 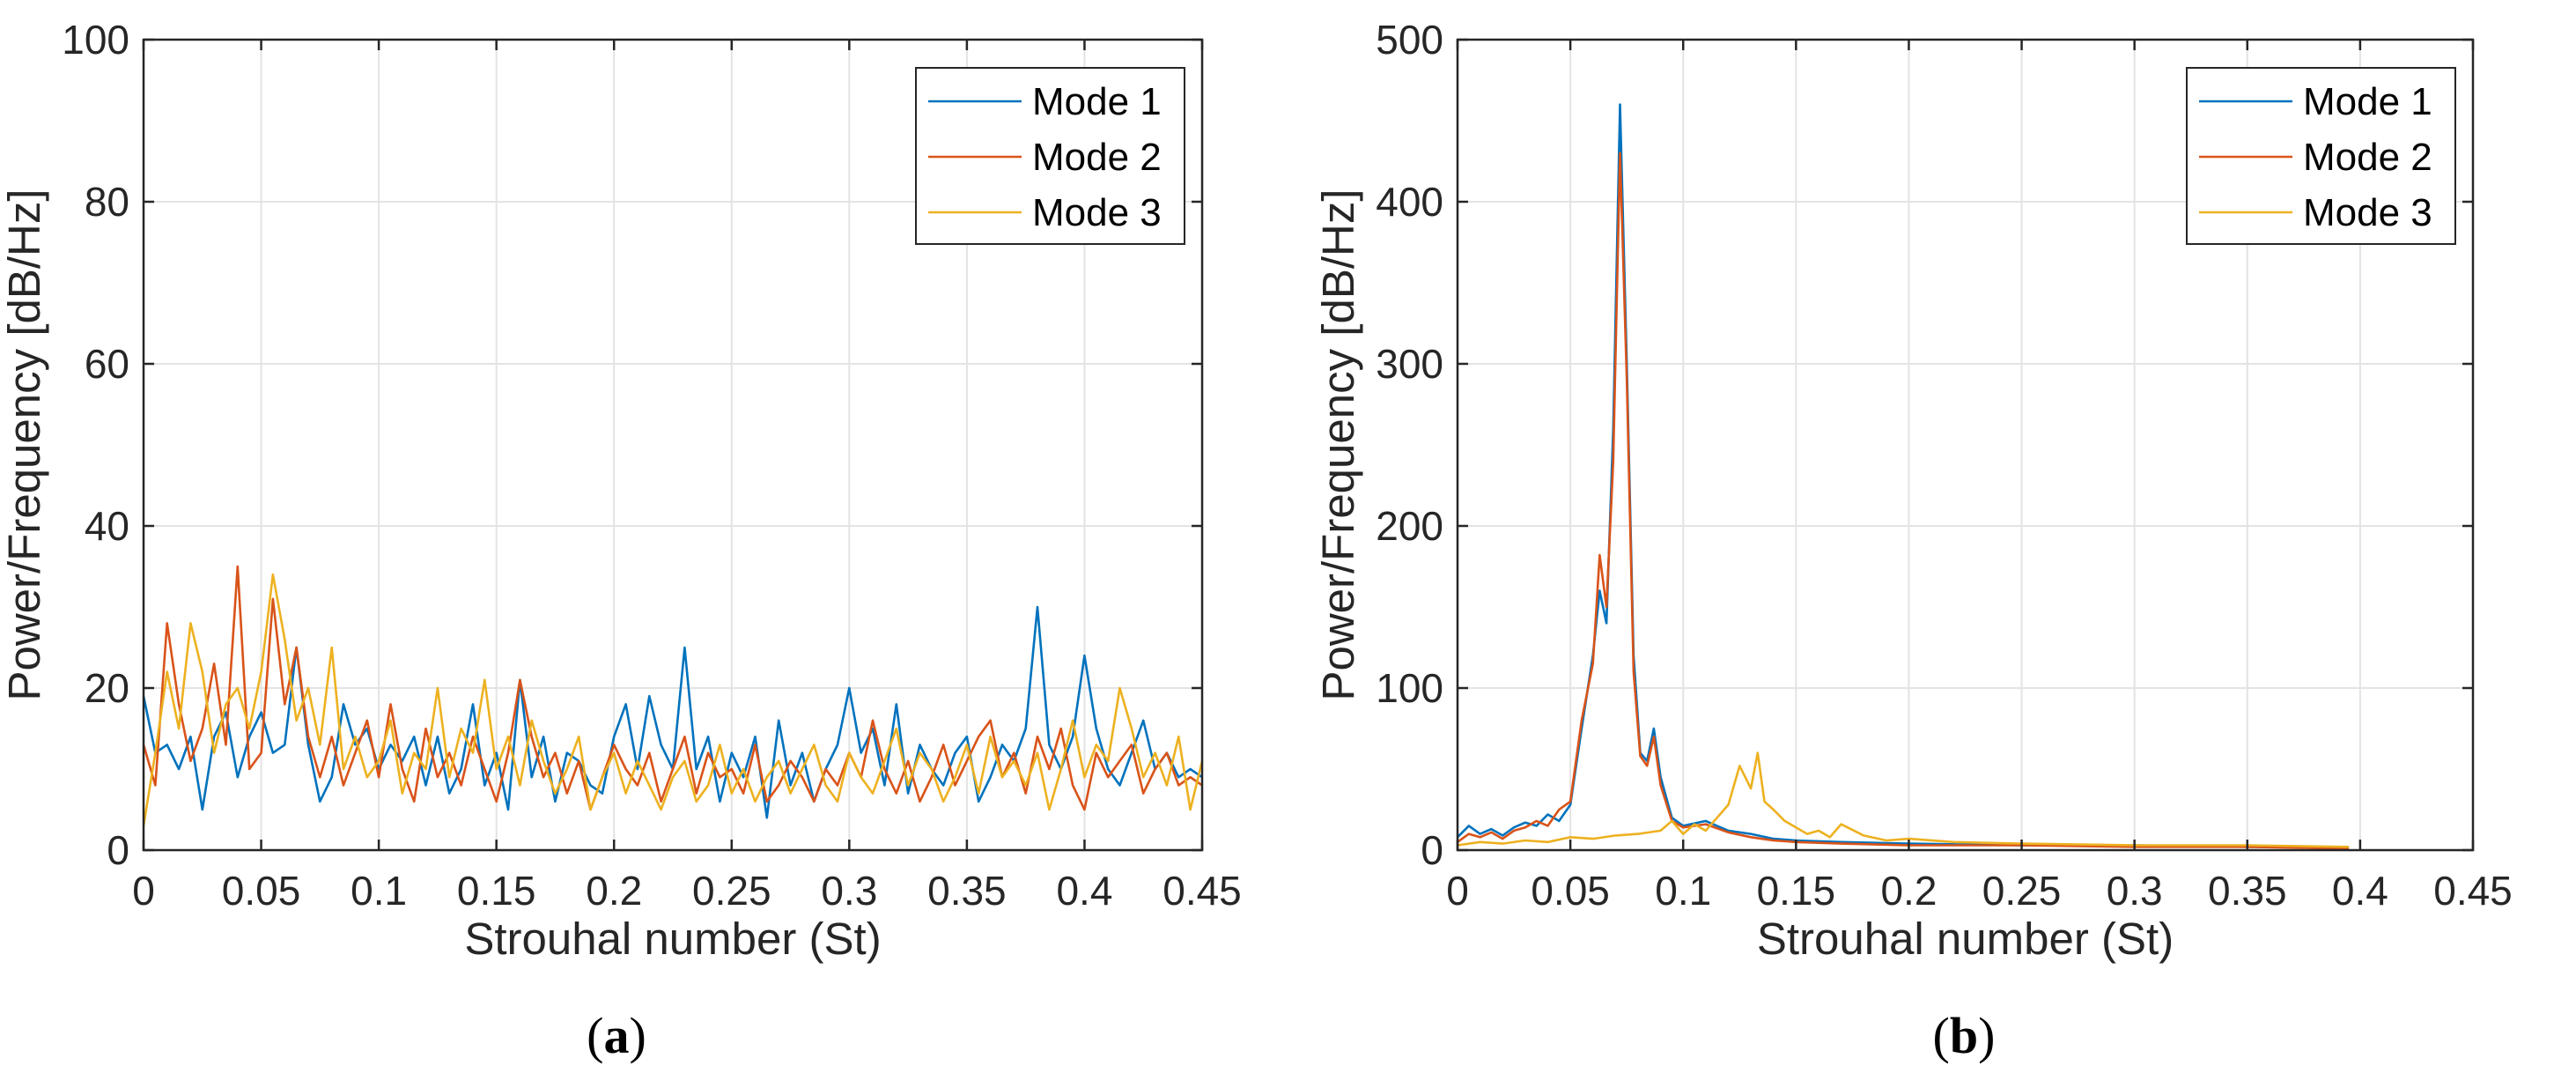 What do you see at coordinates (1409, 40) in the screenshot?
I see `y-tick-label: 500` at bounding box center [1409, 40].